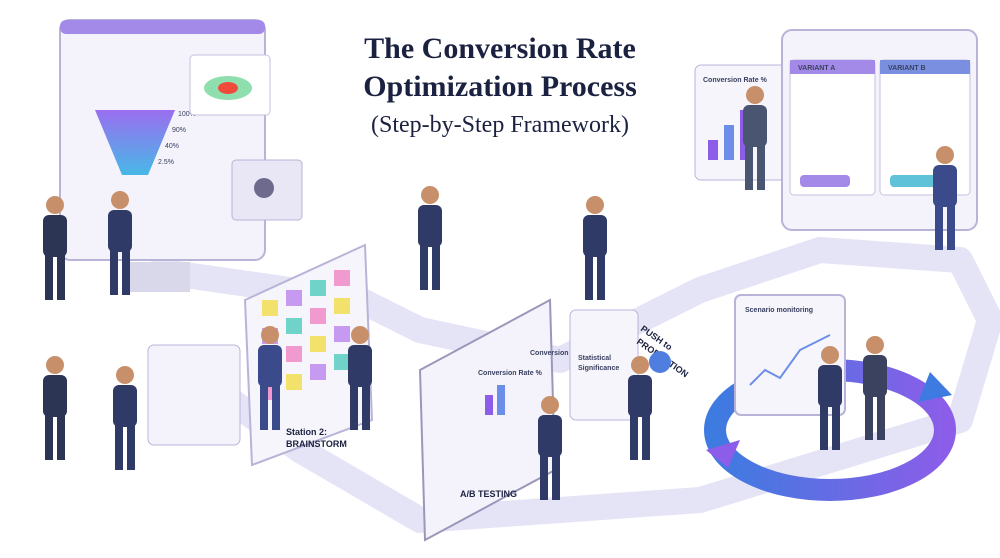 The height and width of the screenshot is (558, 1000). Describe the element at coordinates (162, 27) in the screenshot. I see `monitor-bar` at that location.